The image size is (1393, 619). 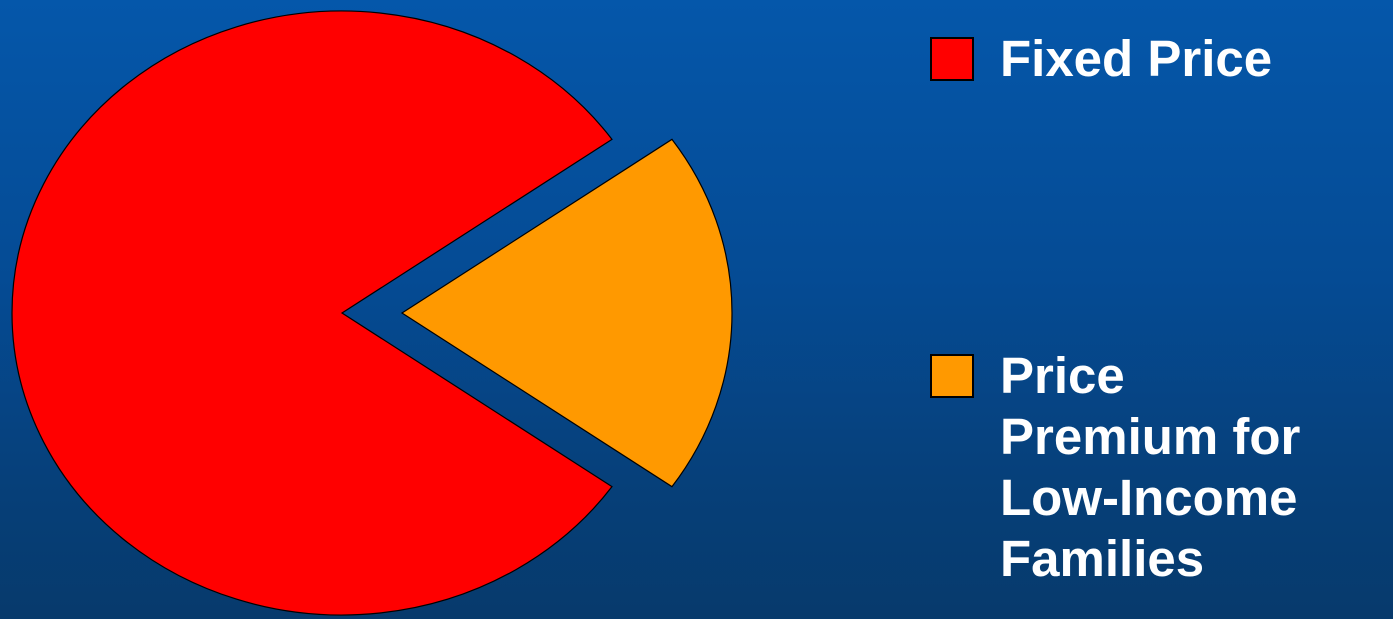 I want to click on legend-label-price-premium-for-low-income-families: Price Premium for Low-Income Families, so click(x=1150, y=467).